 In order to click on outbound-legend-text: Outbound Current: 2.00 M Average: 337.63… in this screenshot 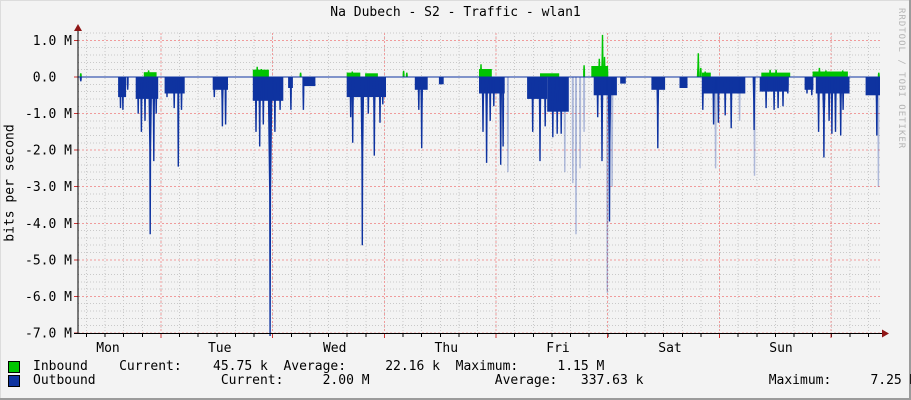, I will do `click(472, 380)`.